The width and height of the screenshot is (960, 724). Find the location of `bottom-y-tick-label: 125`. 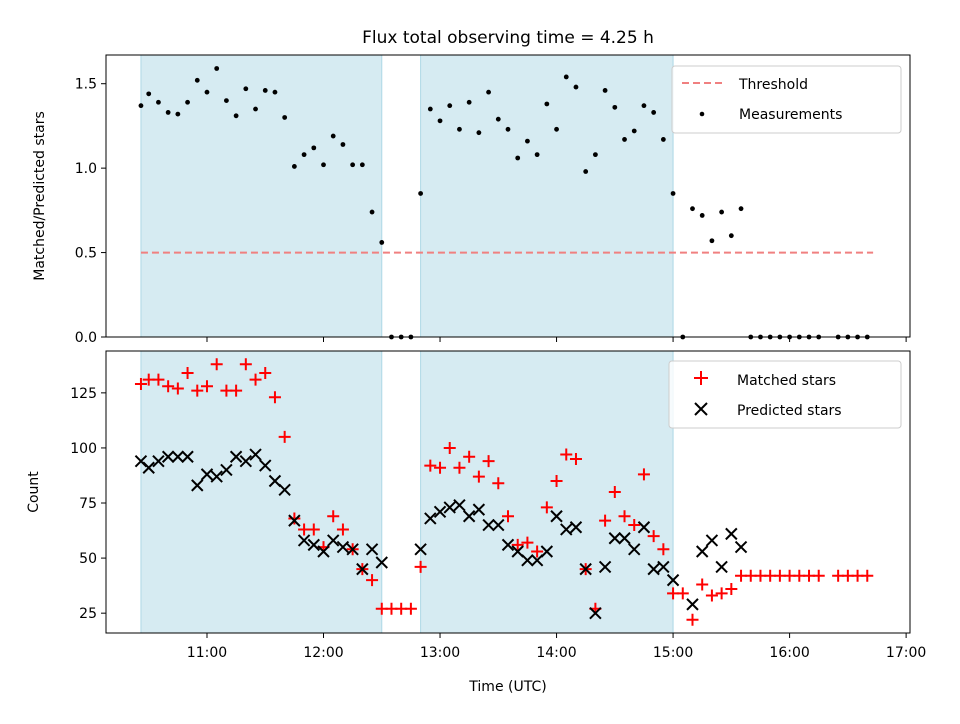

bottom-y-tick-label: 125 is located at coordinates (83, 394).